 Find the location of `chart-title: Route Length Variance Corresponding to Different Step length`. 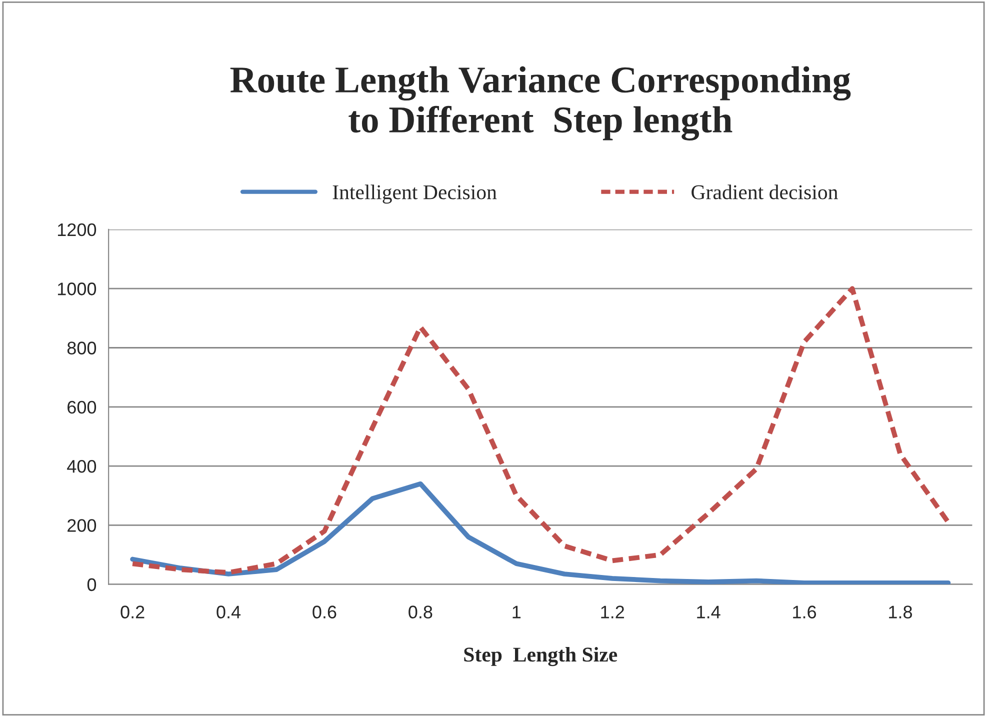

chart-title: Route Length Variance Corresponding to Different Step length is located at coordinates (540, 103).